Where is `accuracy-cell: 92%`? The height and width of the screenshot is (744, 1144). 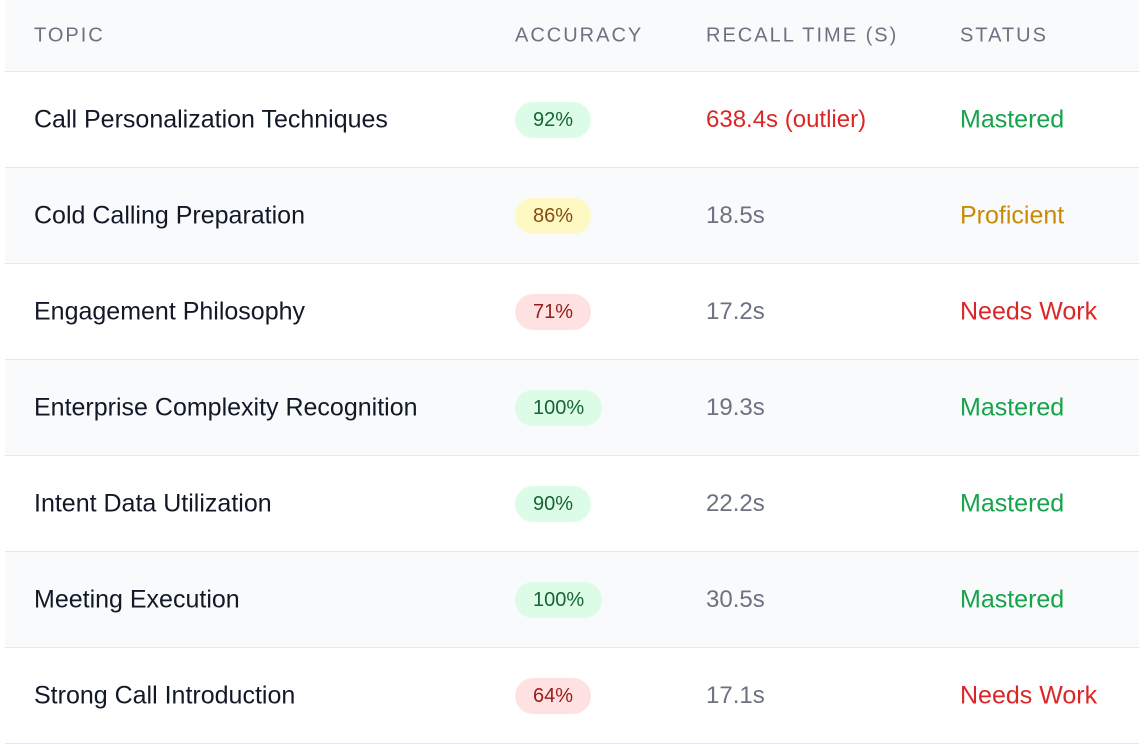
accuracy-cell: 92% is located at coordinates (553, 119).